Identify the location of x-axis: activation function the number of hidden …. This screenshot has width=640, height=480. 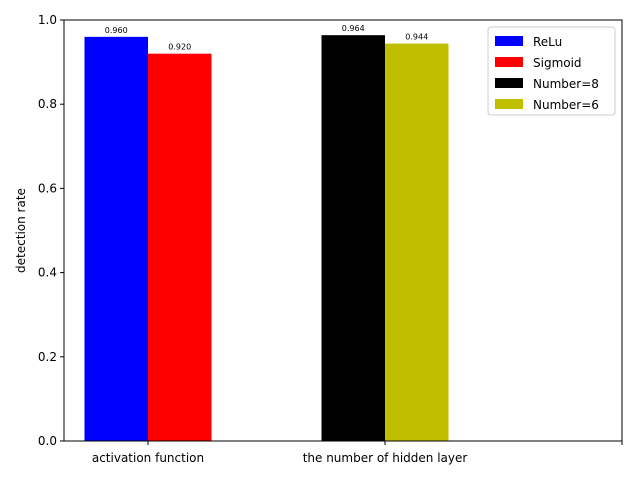
(357, 453).